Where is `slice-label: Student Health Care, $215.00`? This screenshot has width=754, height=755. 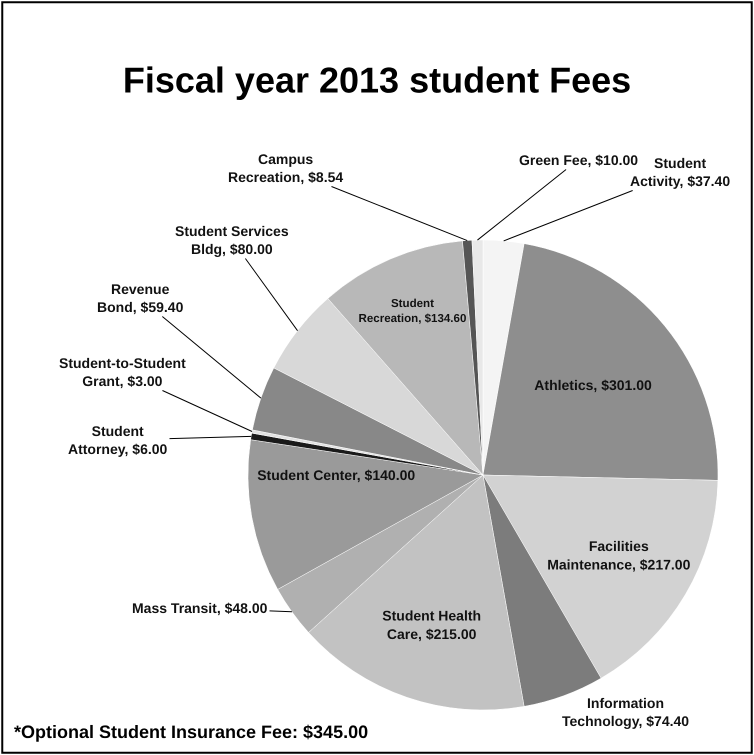
slice-label: Student Health Care, $215.00 is located at coordinates (432, 625).